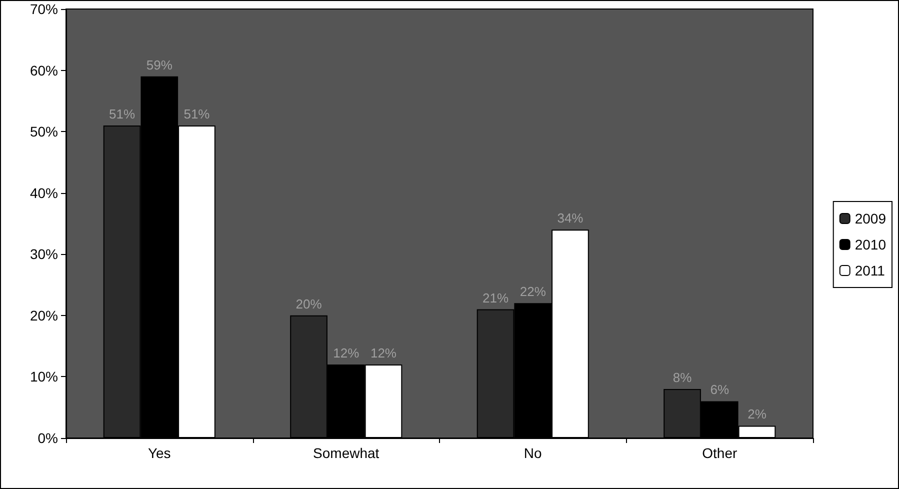 Image resolution: width=899 pixels, height=489 pixels. Describe the element at coordinates (44, 315) in the screenshot. I see `y-tick-label: 20%` at that location.